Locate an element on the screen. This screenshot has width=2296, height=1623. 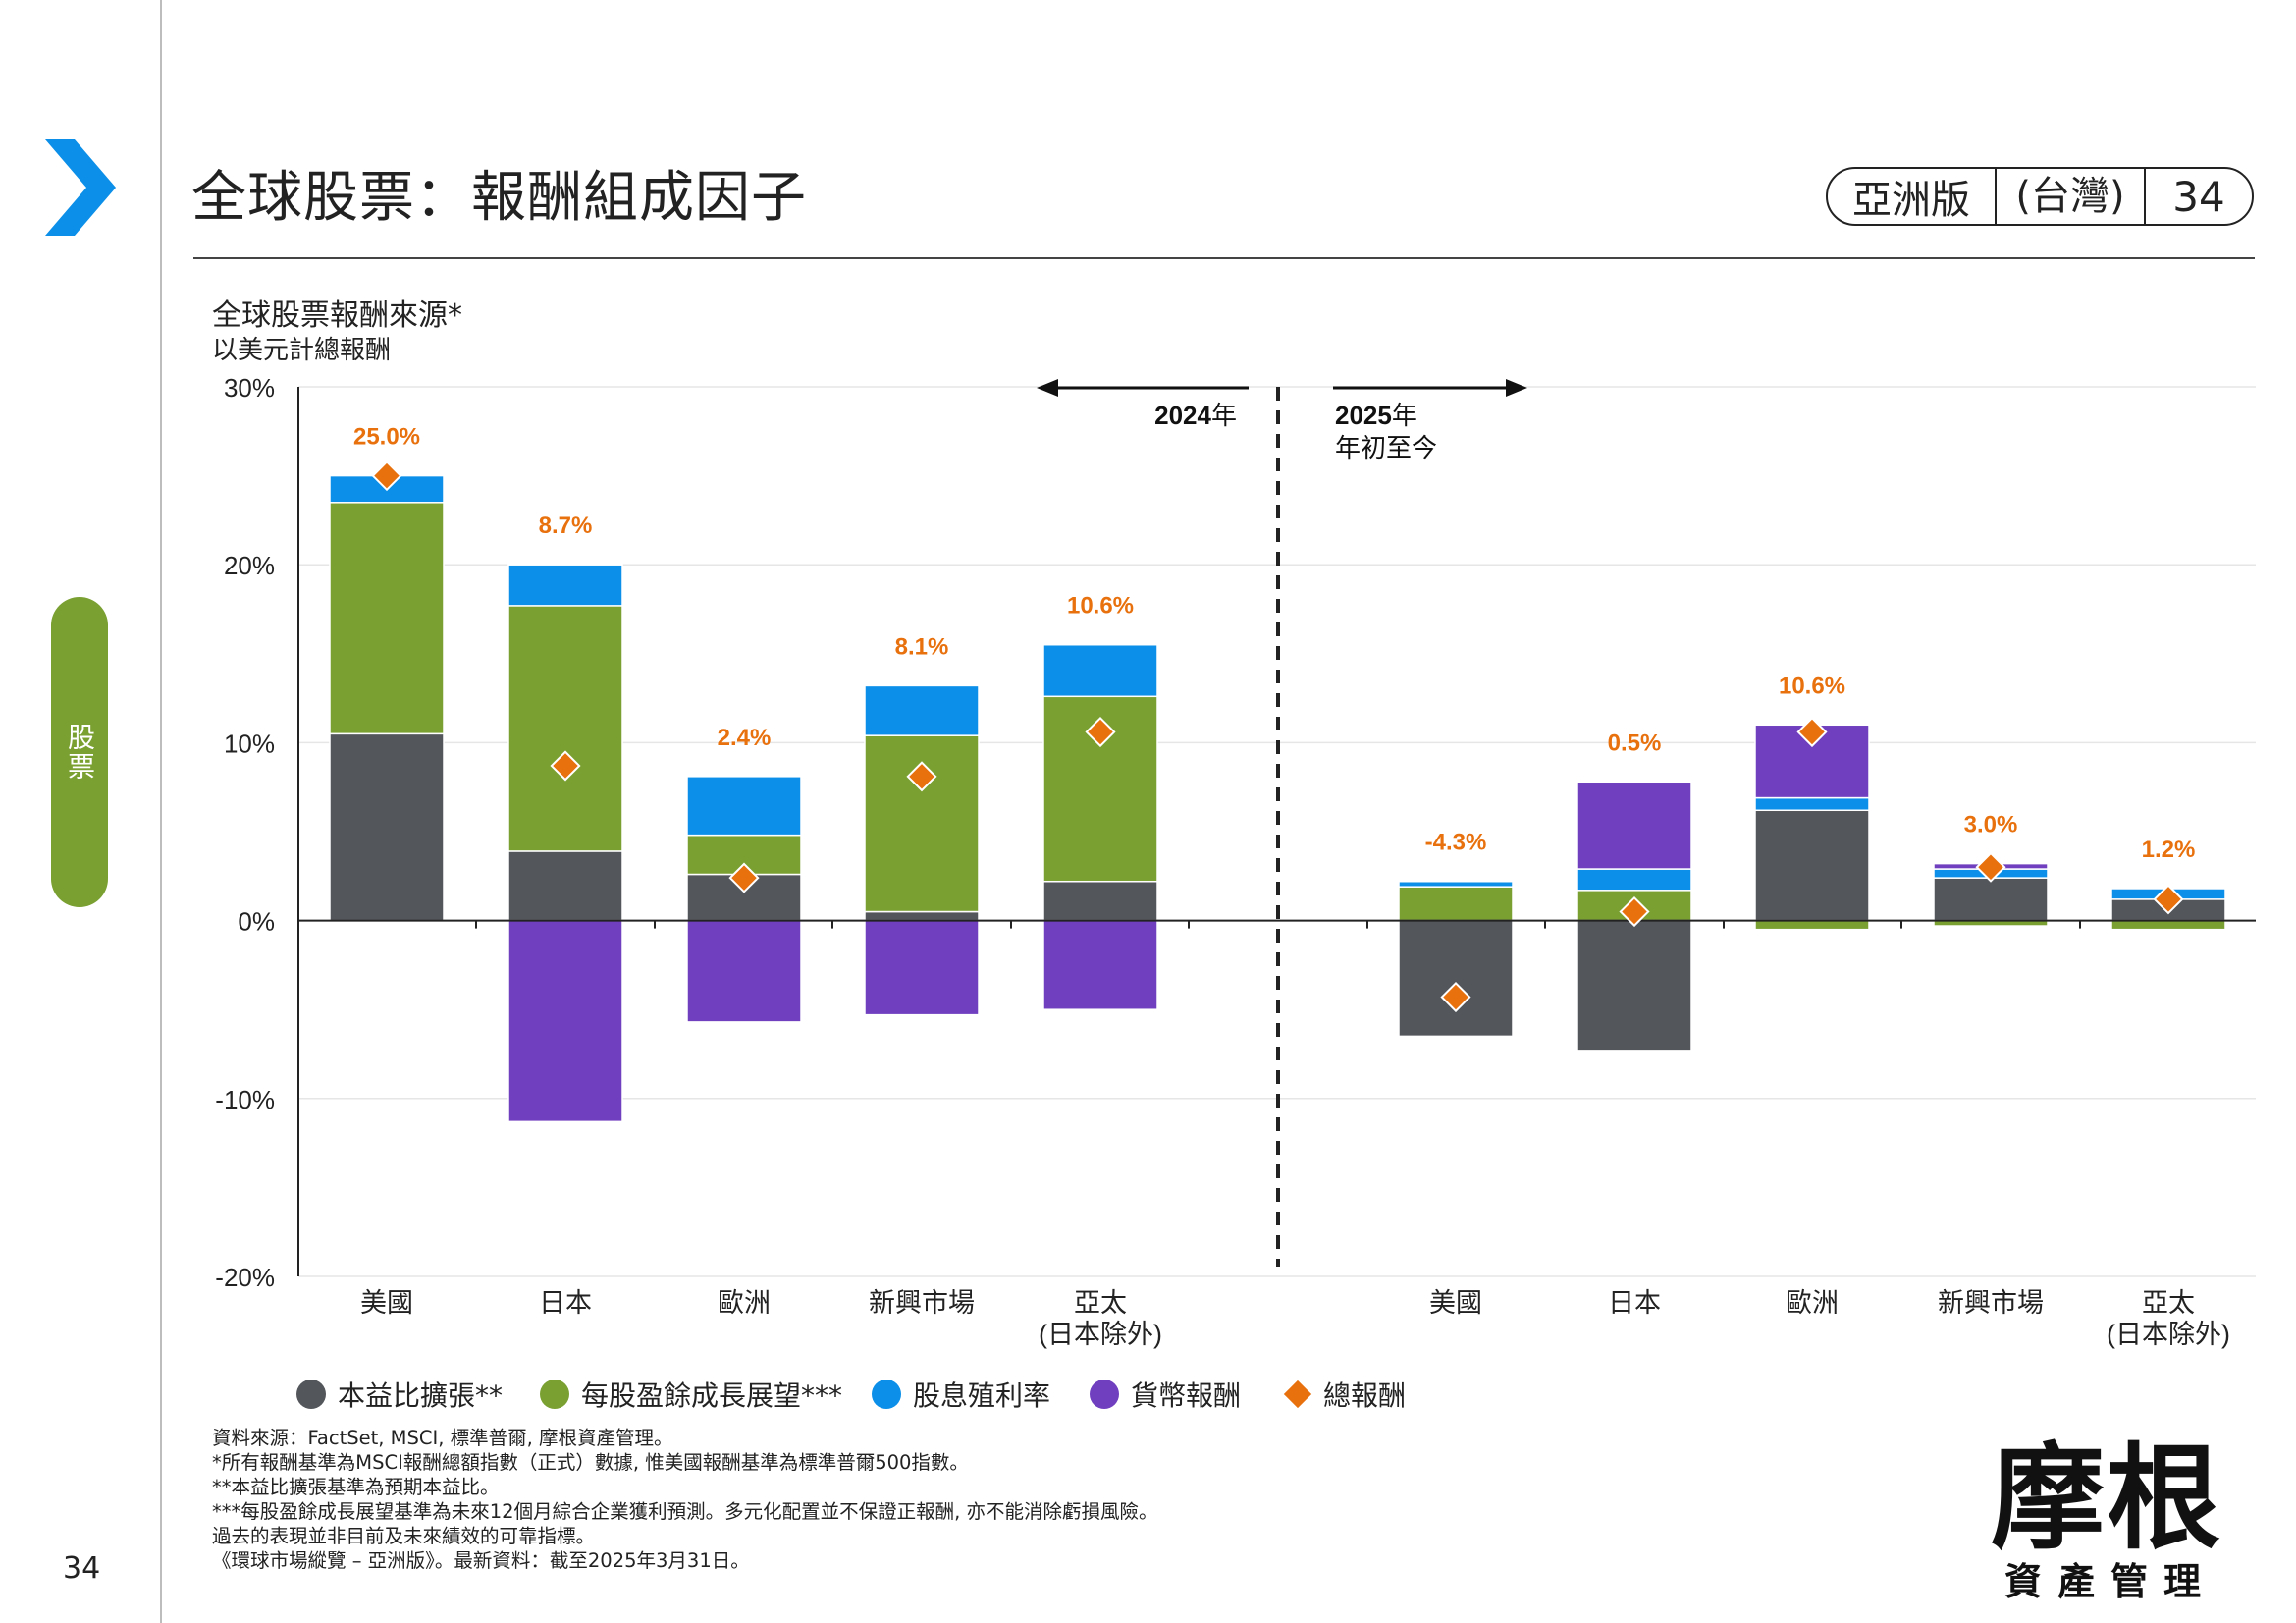
section-tab: 股票 is located at coordinates (79, 752).